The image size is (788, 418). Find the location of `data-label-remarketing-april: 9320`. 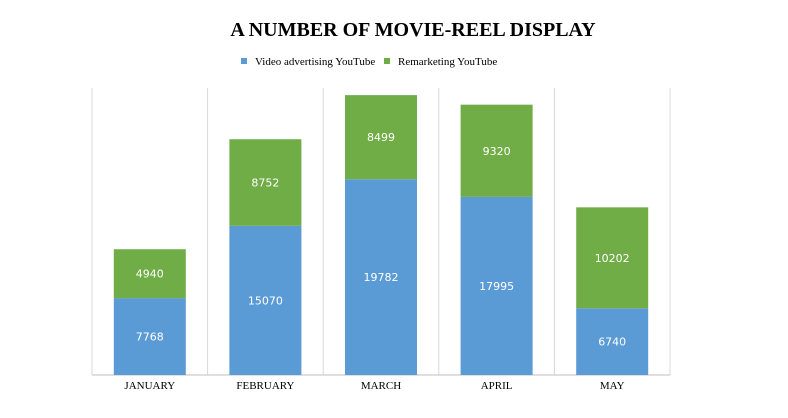

data-label-remarketing-april: 9320 is located at coordinates (497, 151).